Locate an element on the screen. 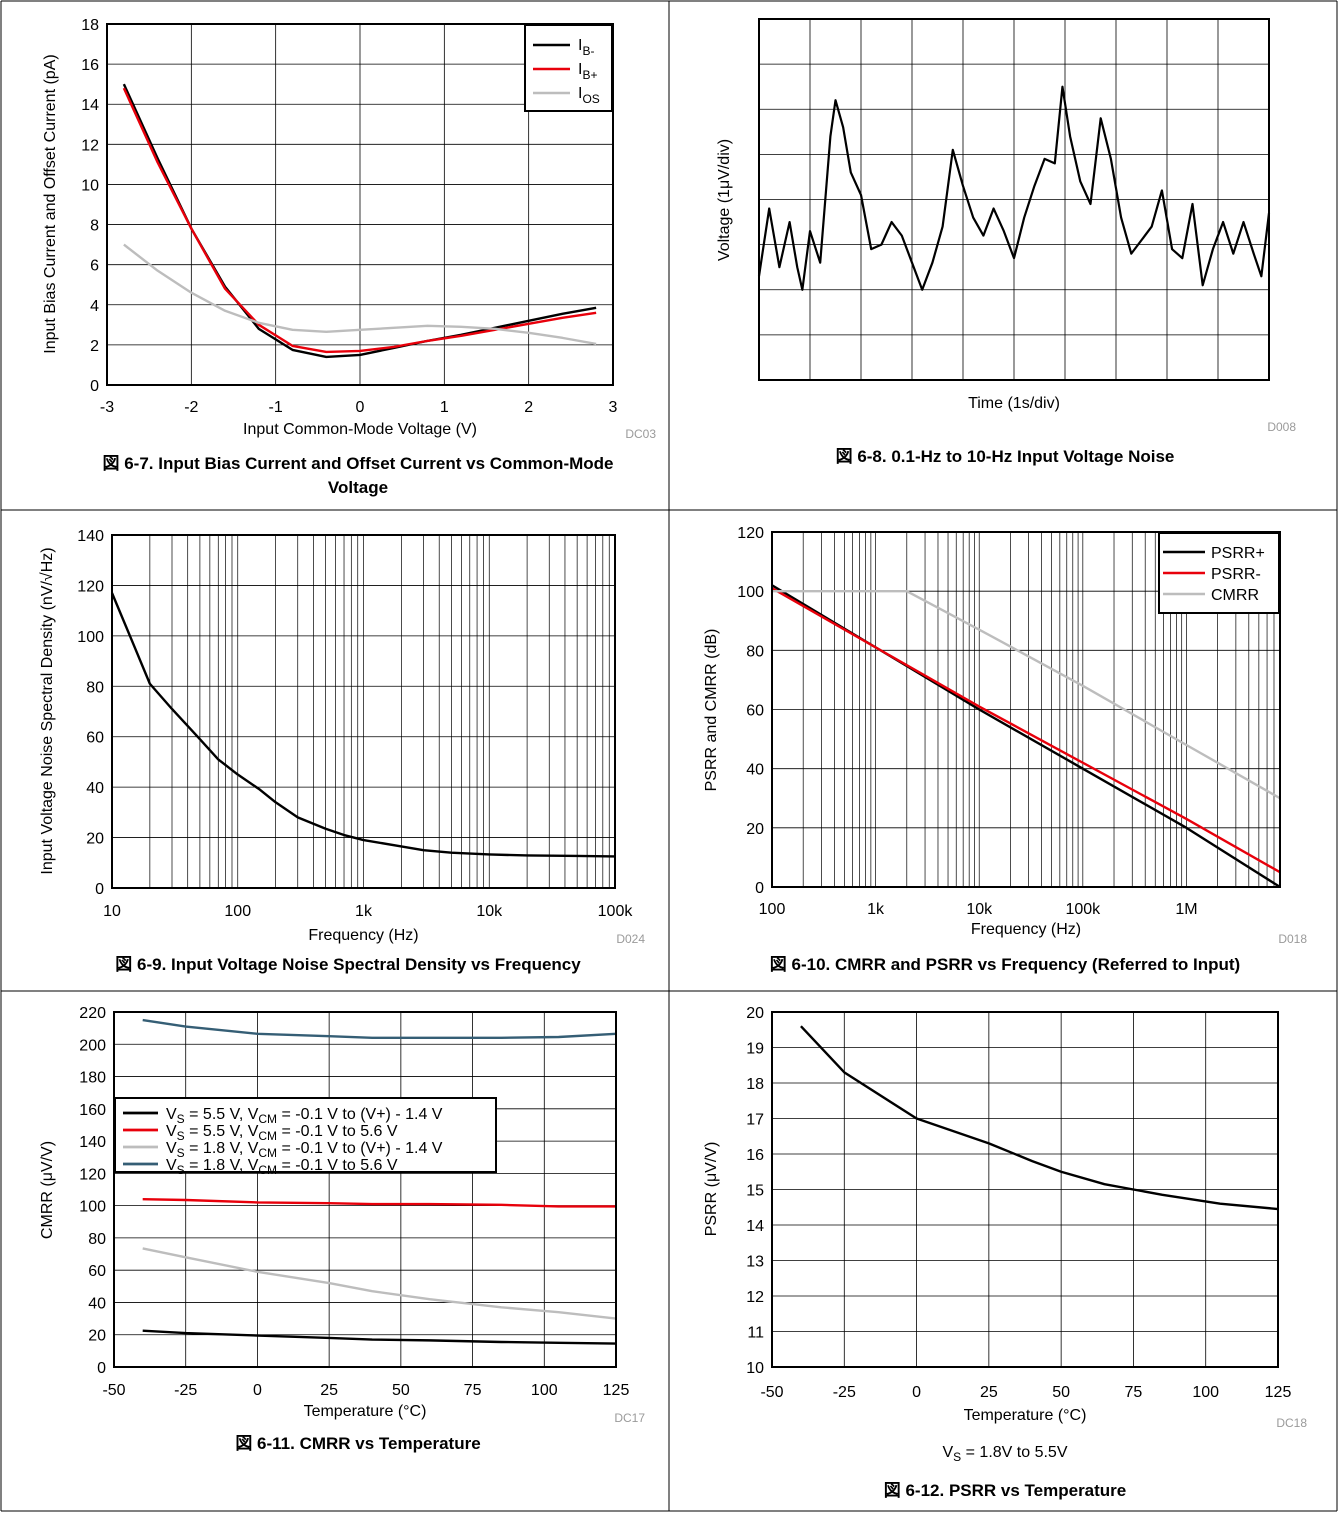  y-tick-label: 0 is located at coordinates (94, 386).